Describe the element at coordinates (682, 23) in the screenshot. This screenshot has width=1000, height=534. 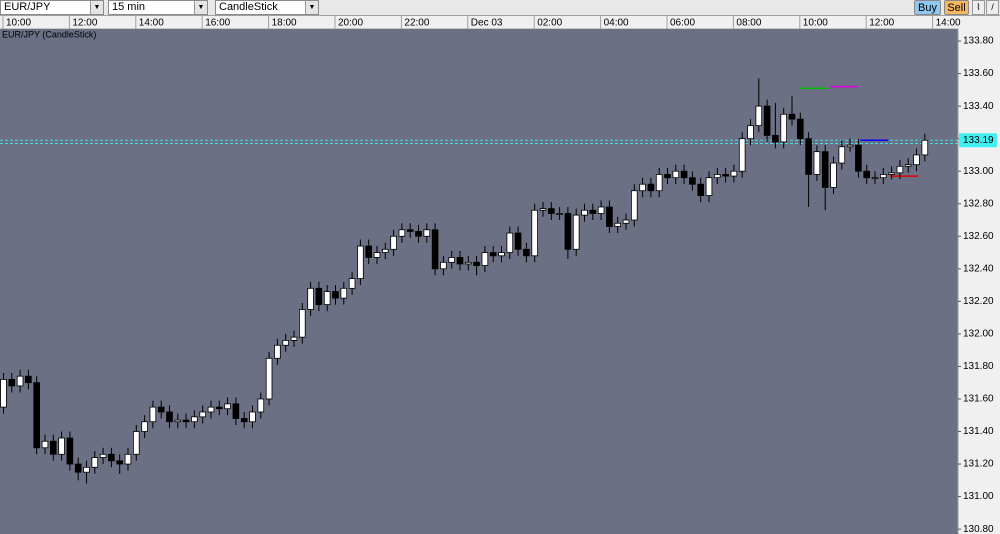
I see `x-tick-label: 06:00` at that location.